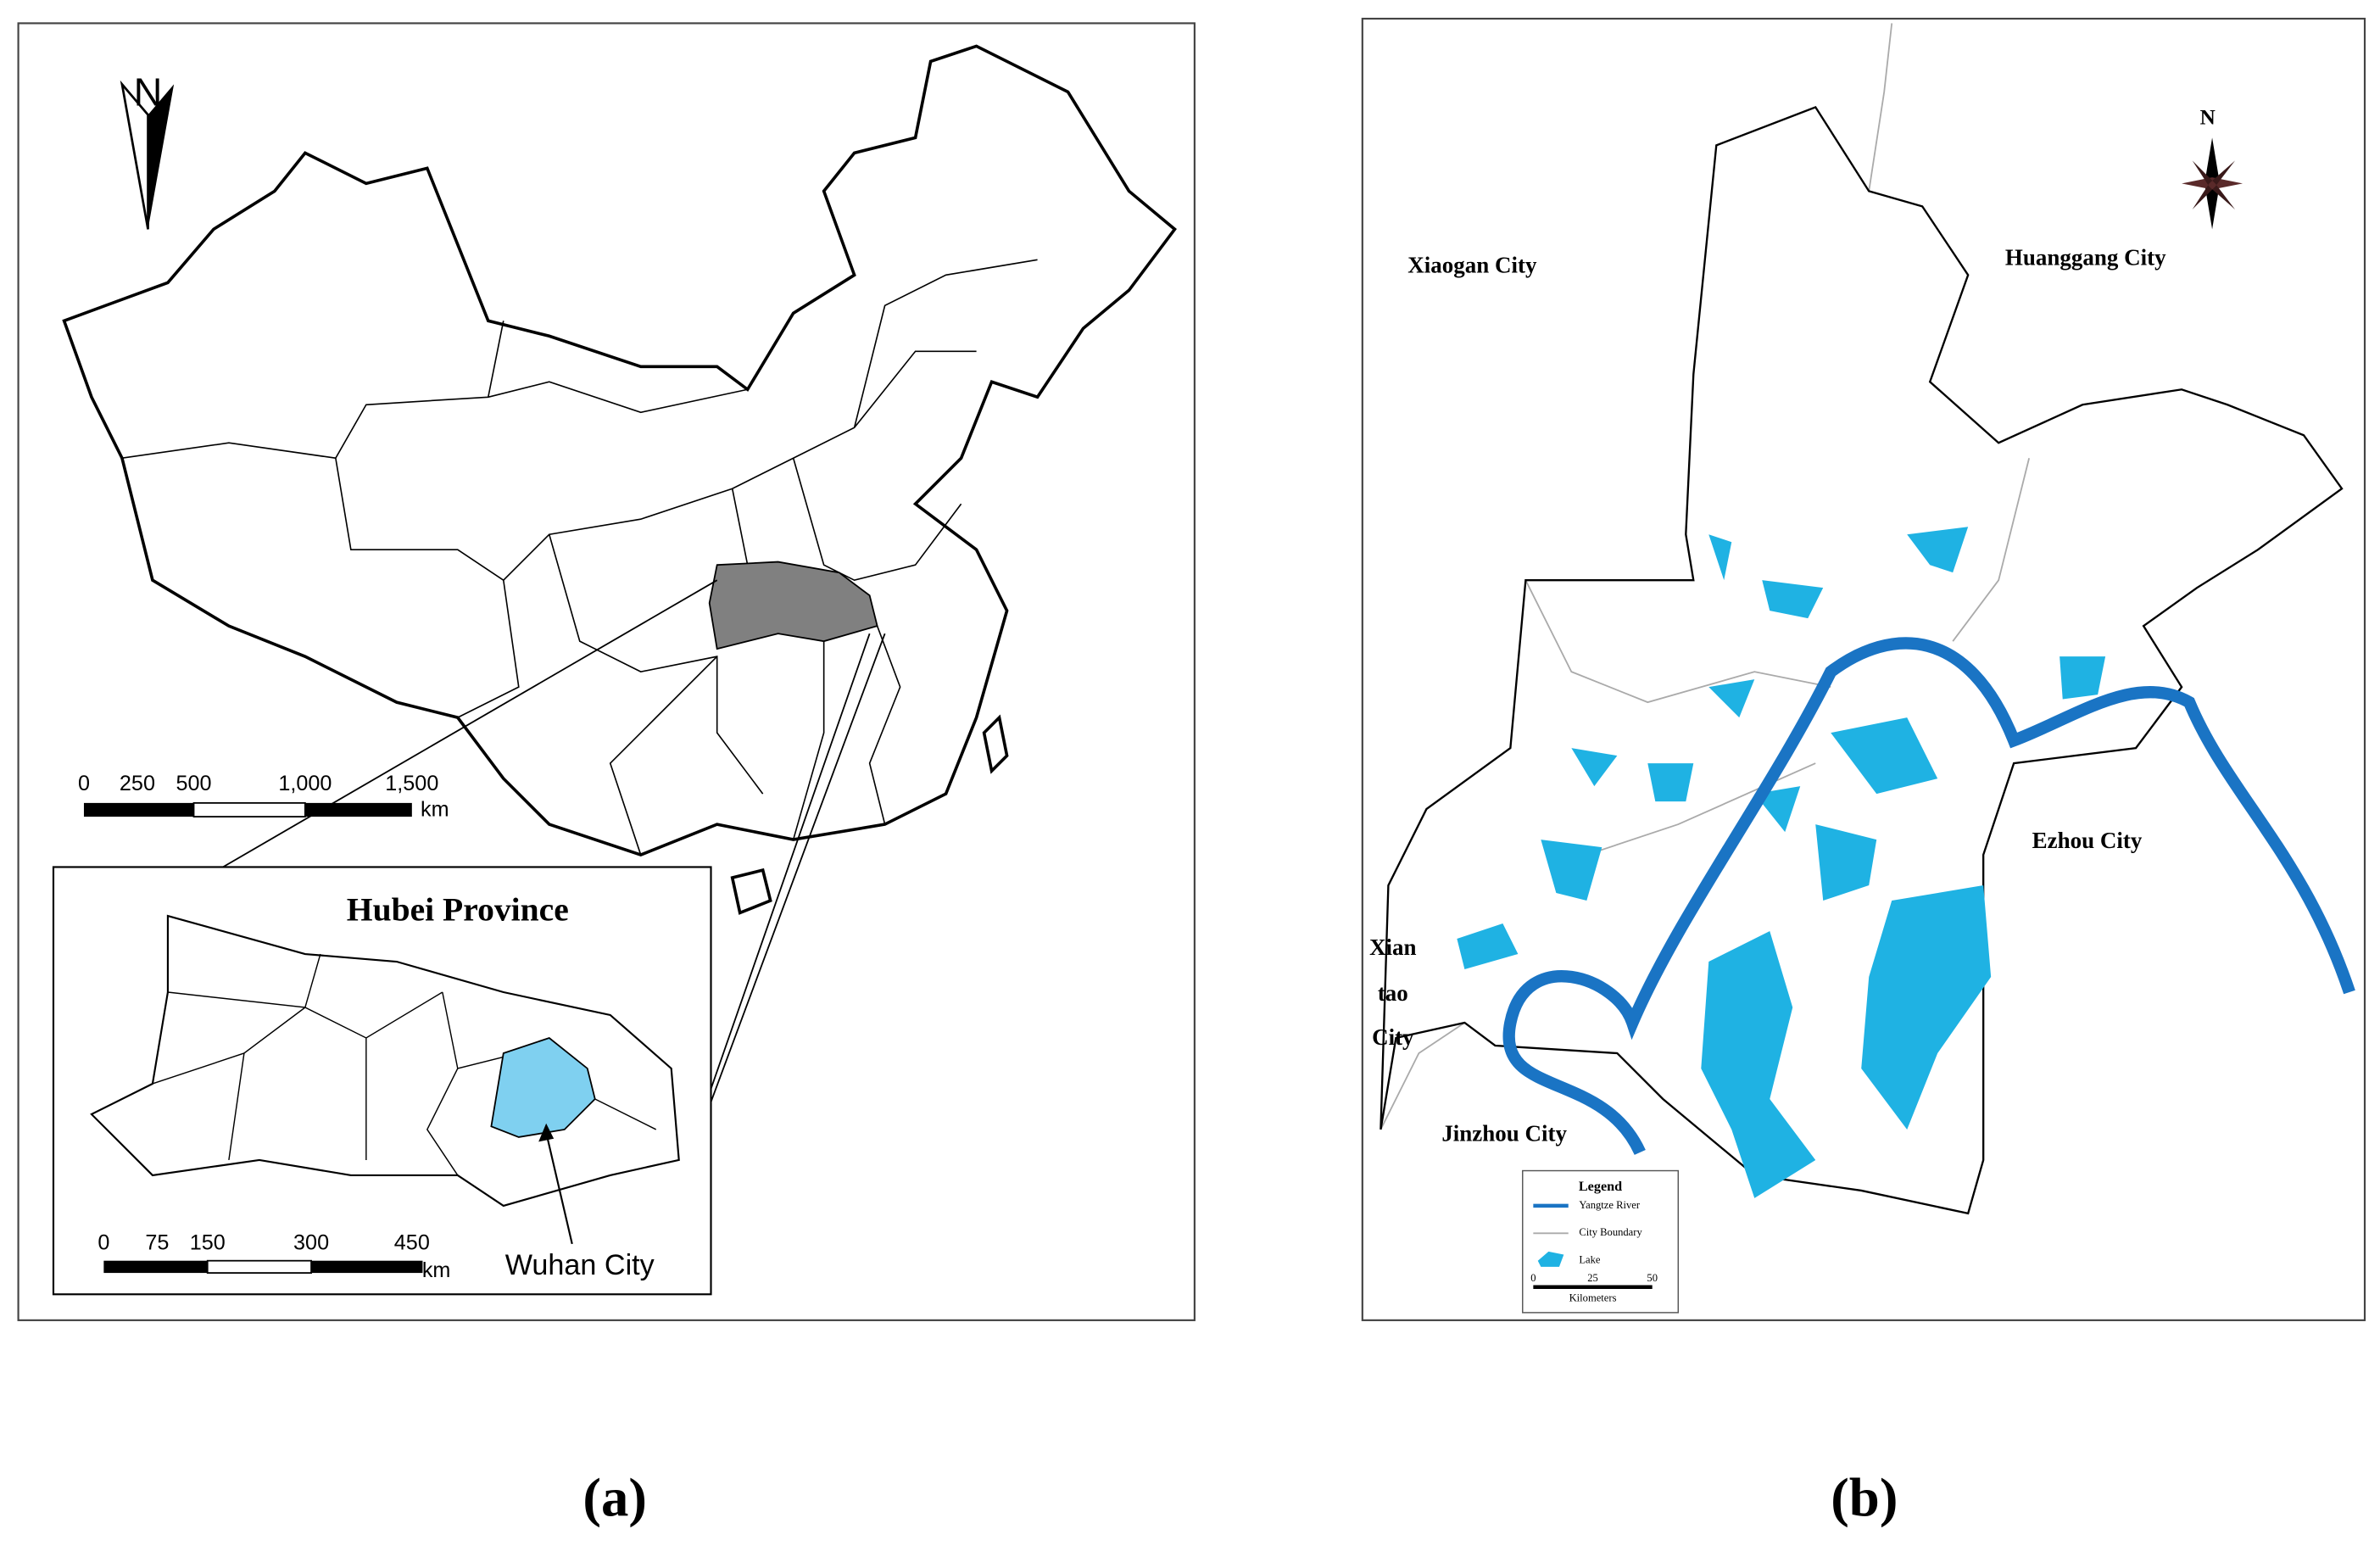 The height and width of the screenshot is (1551, 2380). What do you see at coordinates (161, 157) in the screenshot?
I see `north-arrow-right` at bounding box center [161, 157].